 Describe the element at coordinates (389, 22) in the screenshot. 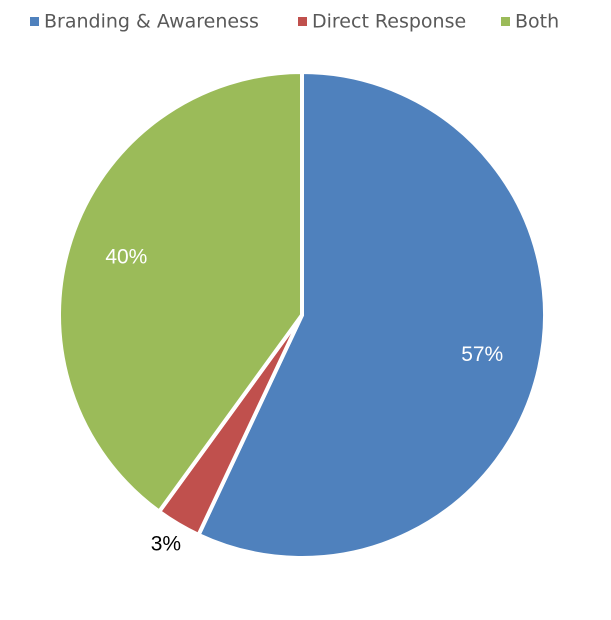

I see `legend-label: Direct Response` at that location.